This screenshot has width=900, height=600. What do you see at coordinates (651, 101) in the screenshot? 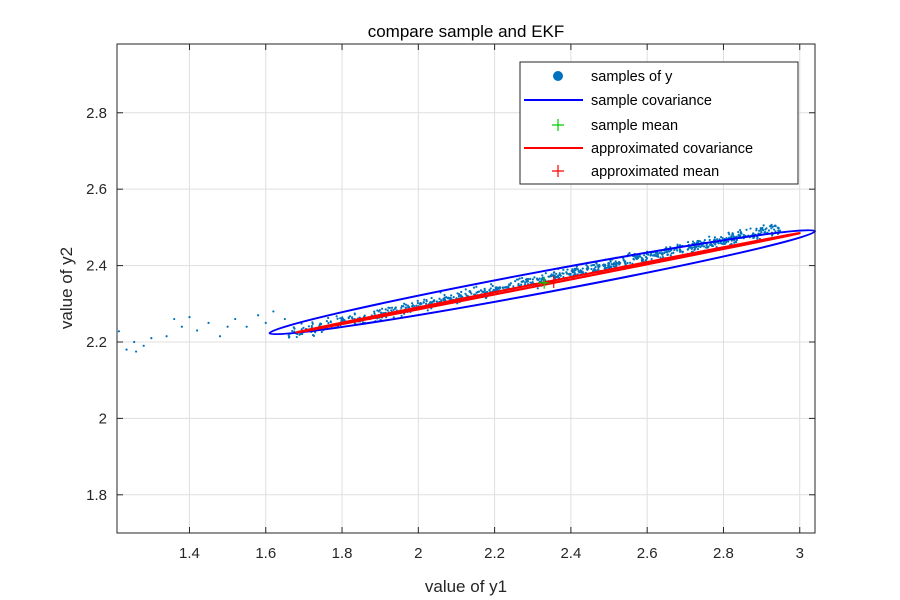
I see `legend-label-sample-covariance: sample covariance` at bounding box center [651, 101].